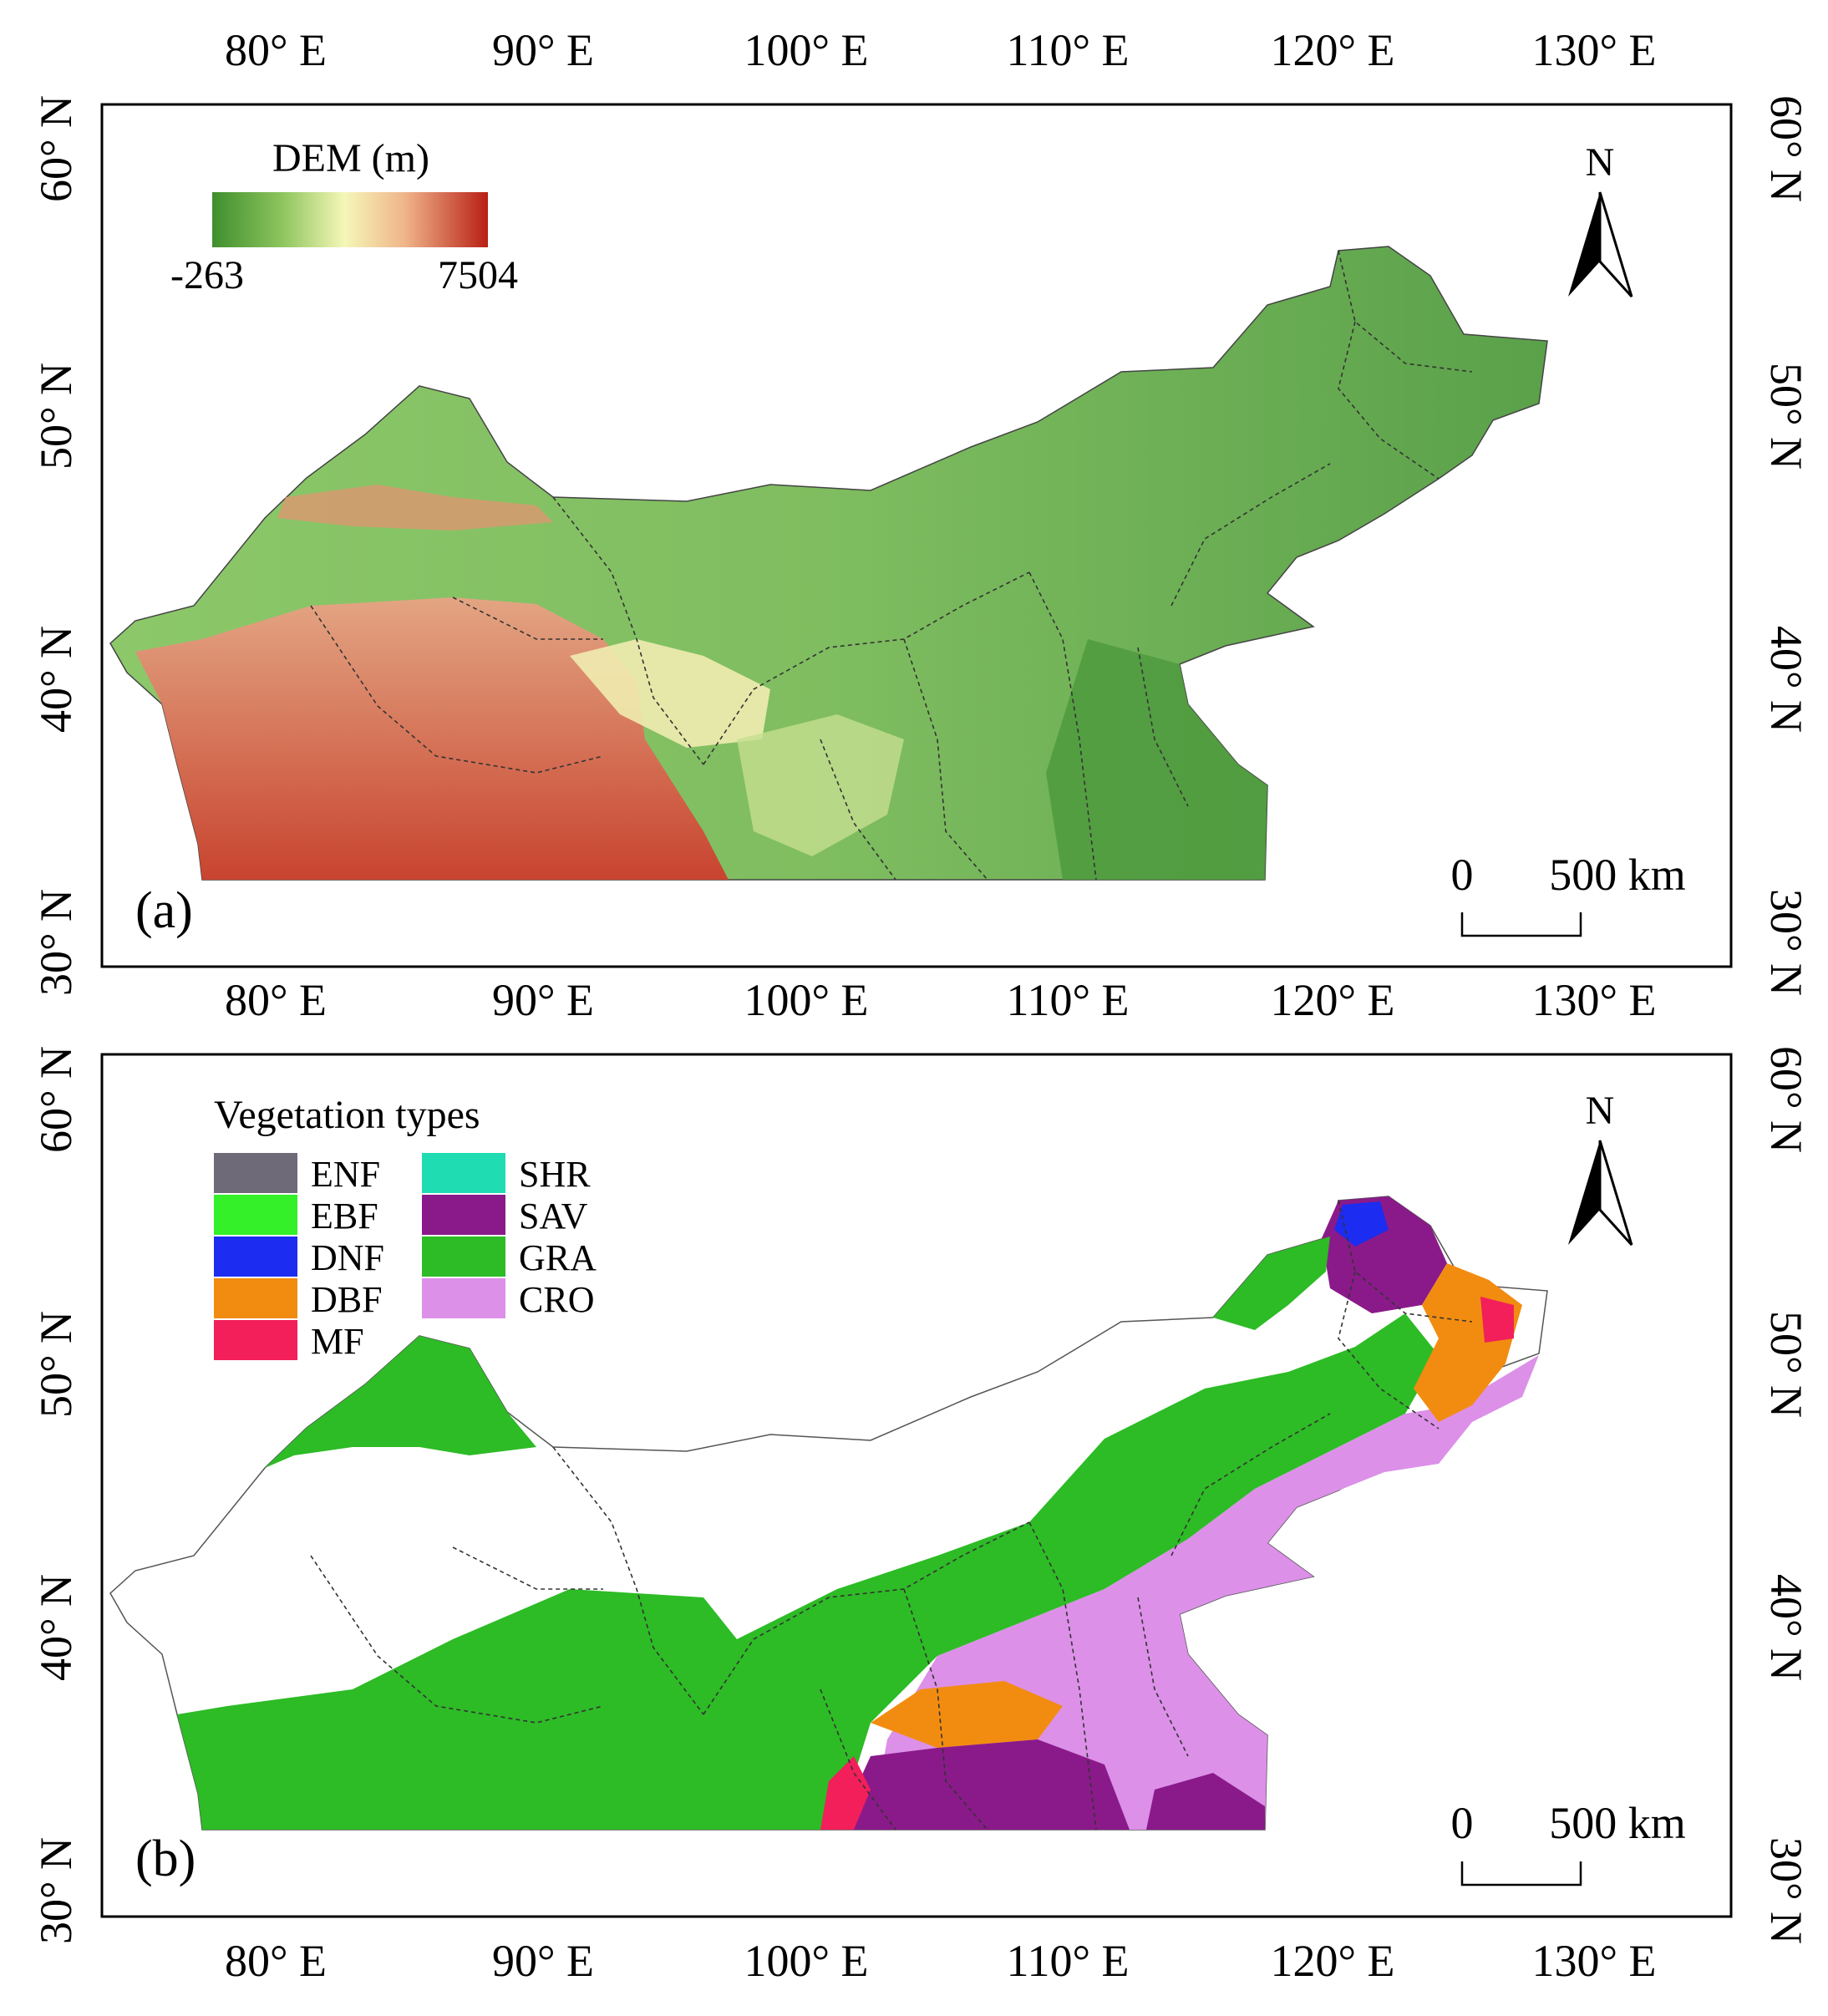  What do you see at coordinates (350, 219) in the screenshot?
I see `dem-colorbar` at bounding box center [350, 219].